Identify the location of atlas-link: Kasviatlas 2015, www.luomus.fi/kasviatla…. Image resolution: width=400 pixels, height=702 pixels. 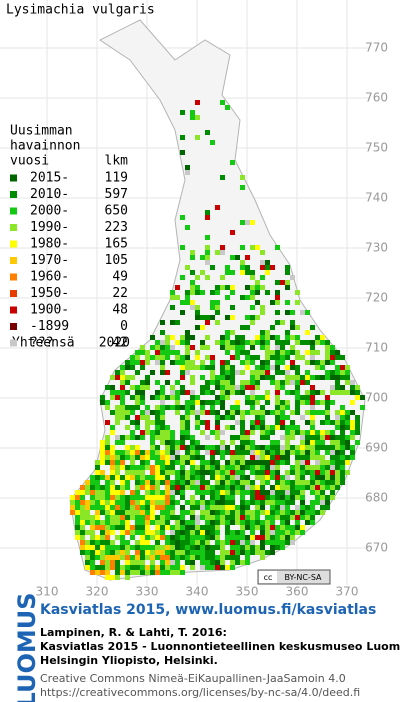
(208, 610).